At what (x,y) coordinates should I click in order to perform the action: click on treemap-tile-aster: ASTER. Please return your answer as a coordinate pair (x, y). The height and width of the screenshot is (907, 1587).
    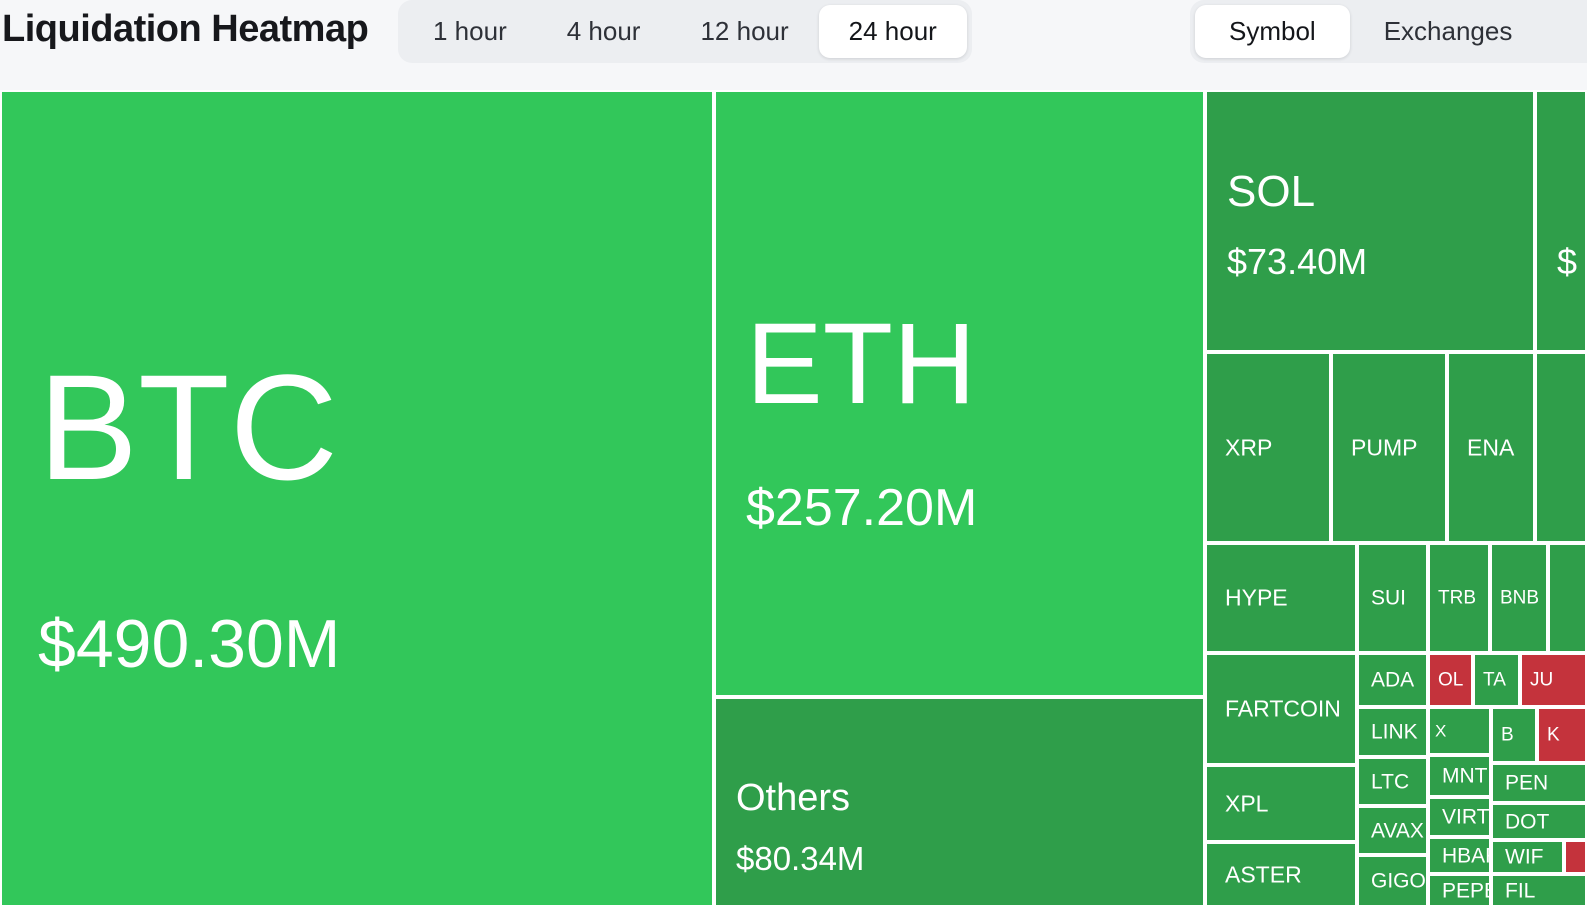
    Looking at the image, I should click on (1281, 874).